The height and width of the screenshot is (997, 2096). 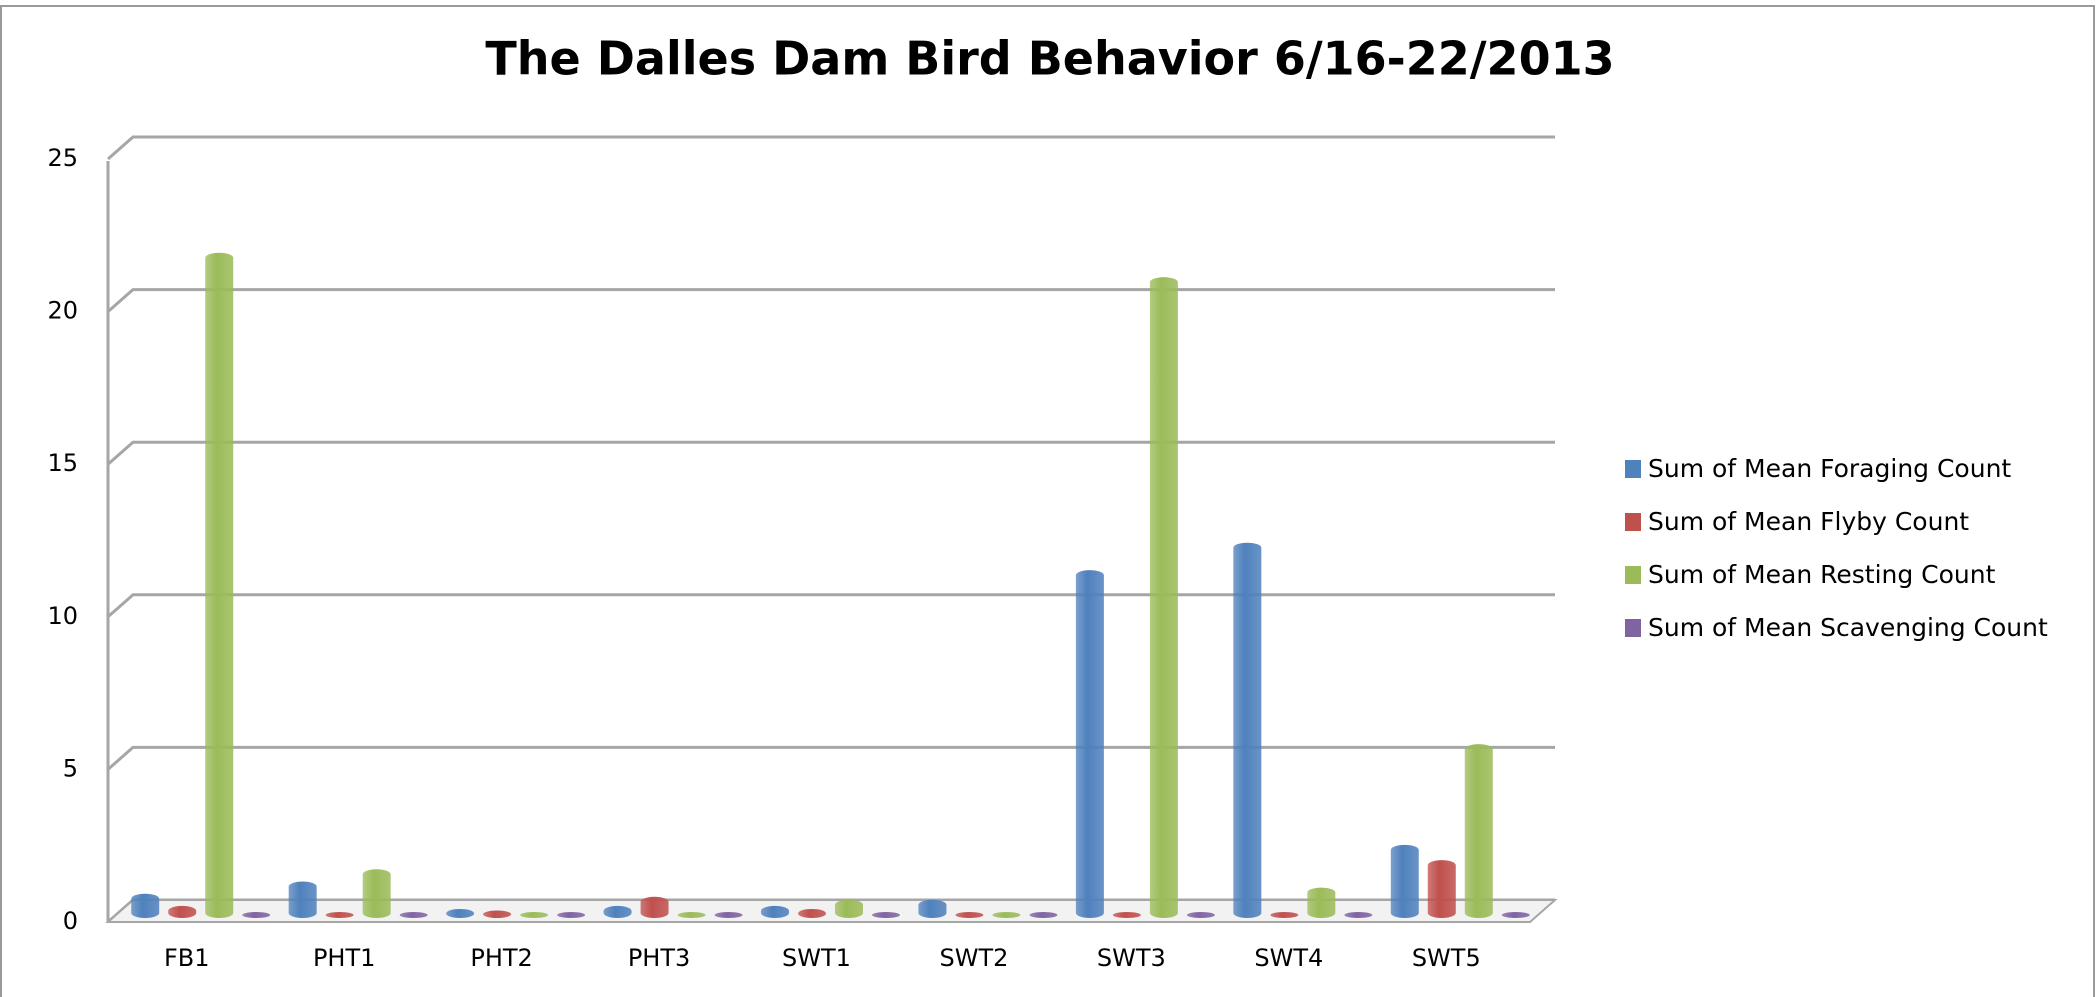 I want to click on x-tick-label: PHT3, so click(x=659, y=958).